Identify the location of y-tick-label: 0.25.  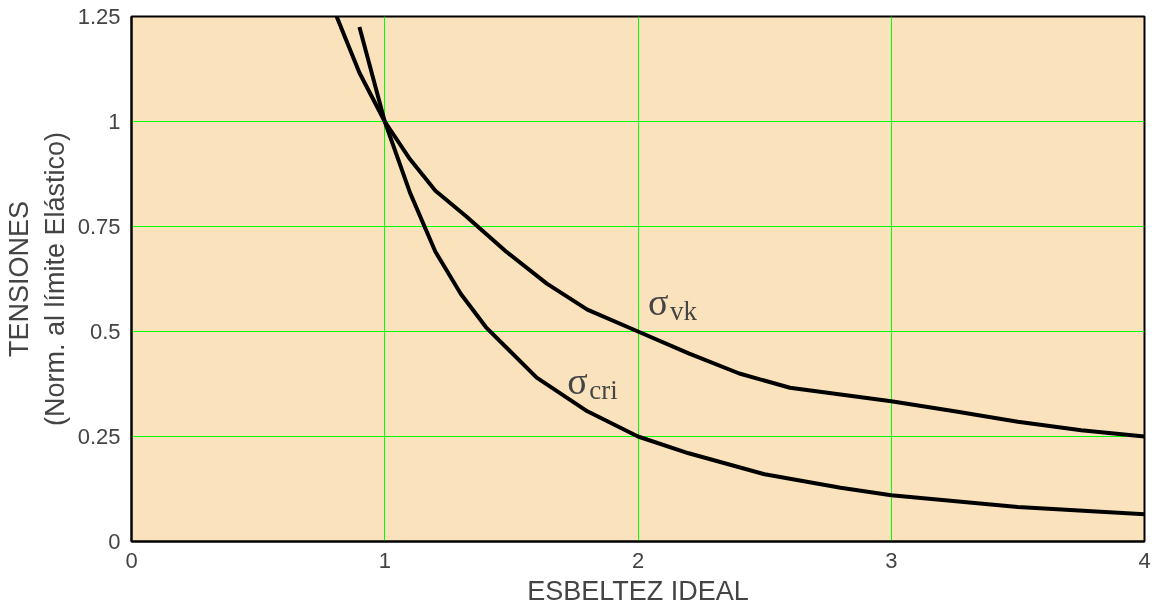
(99, 436).